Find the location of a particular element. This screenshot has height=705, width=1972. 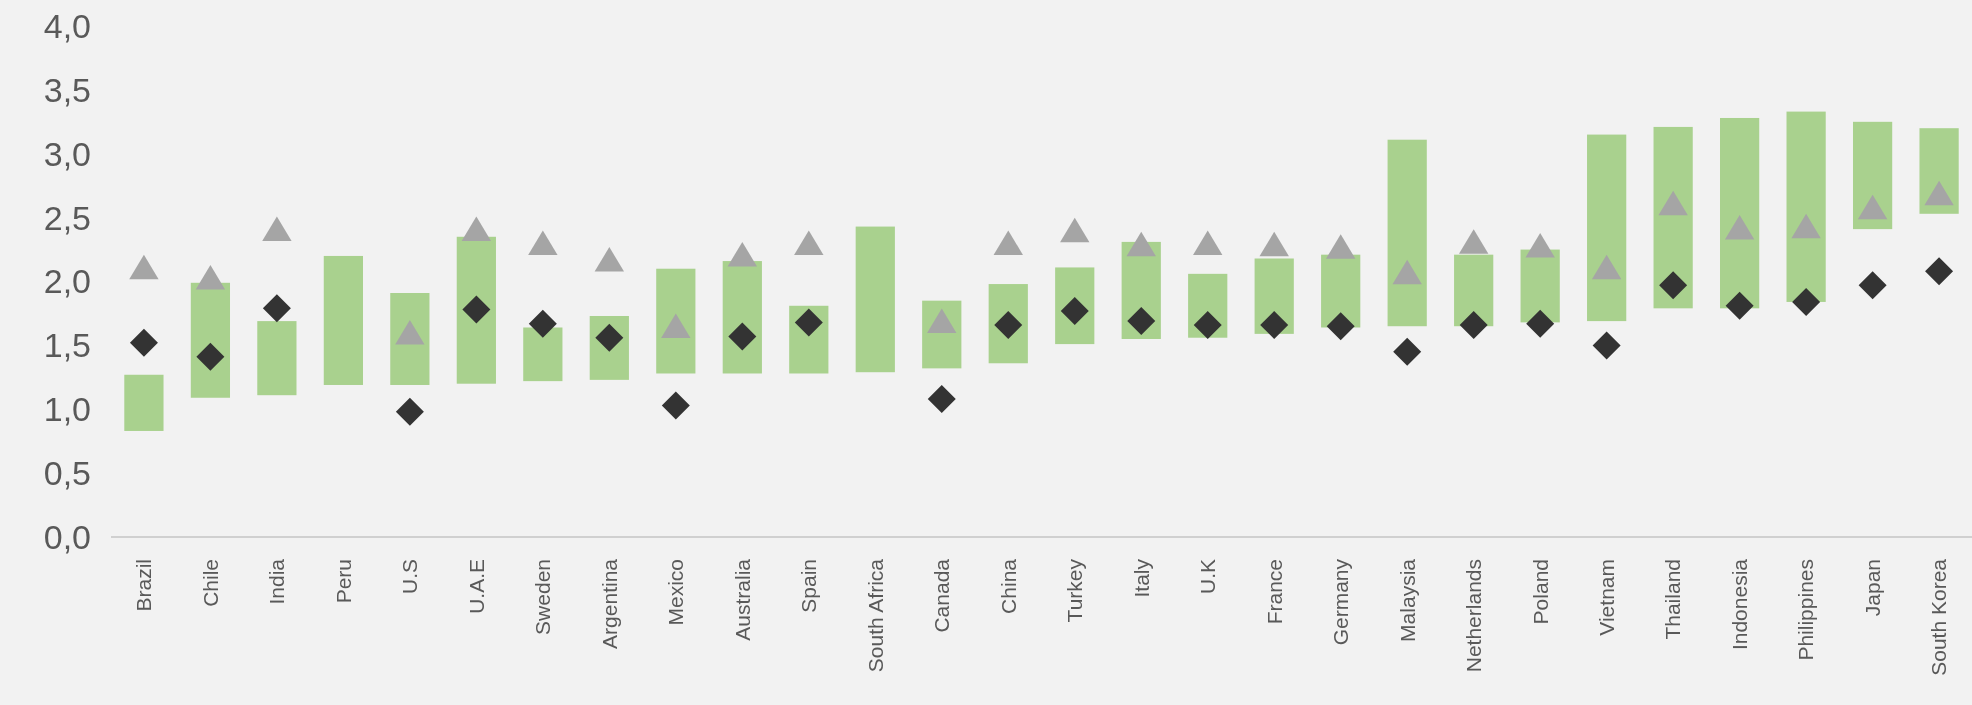

x-tick-label: U.A.E is located at coordinates (476, 586).